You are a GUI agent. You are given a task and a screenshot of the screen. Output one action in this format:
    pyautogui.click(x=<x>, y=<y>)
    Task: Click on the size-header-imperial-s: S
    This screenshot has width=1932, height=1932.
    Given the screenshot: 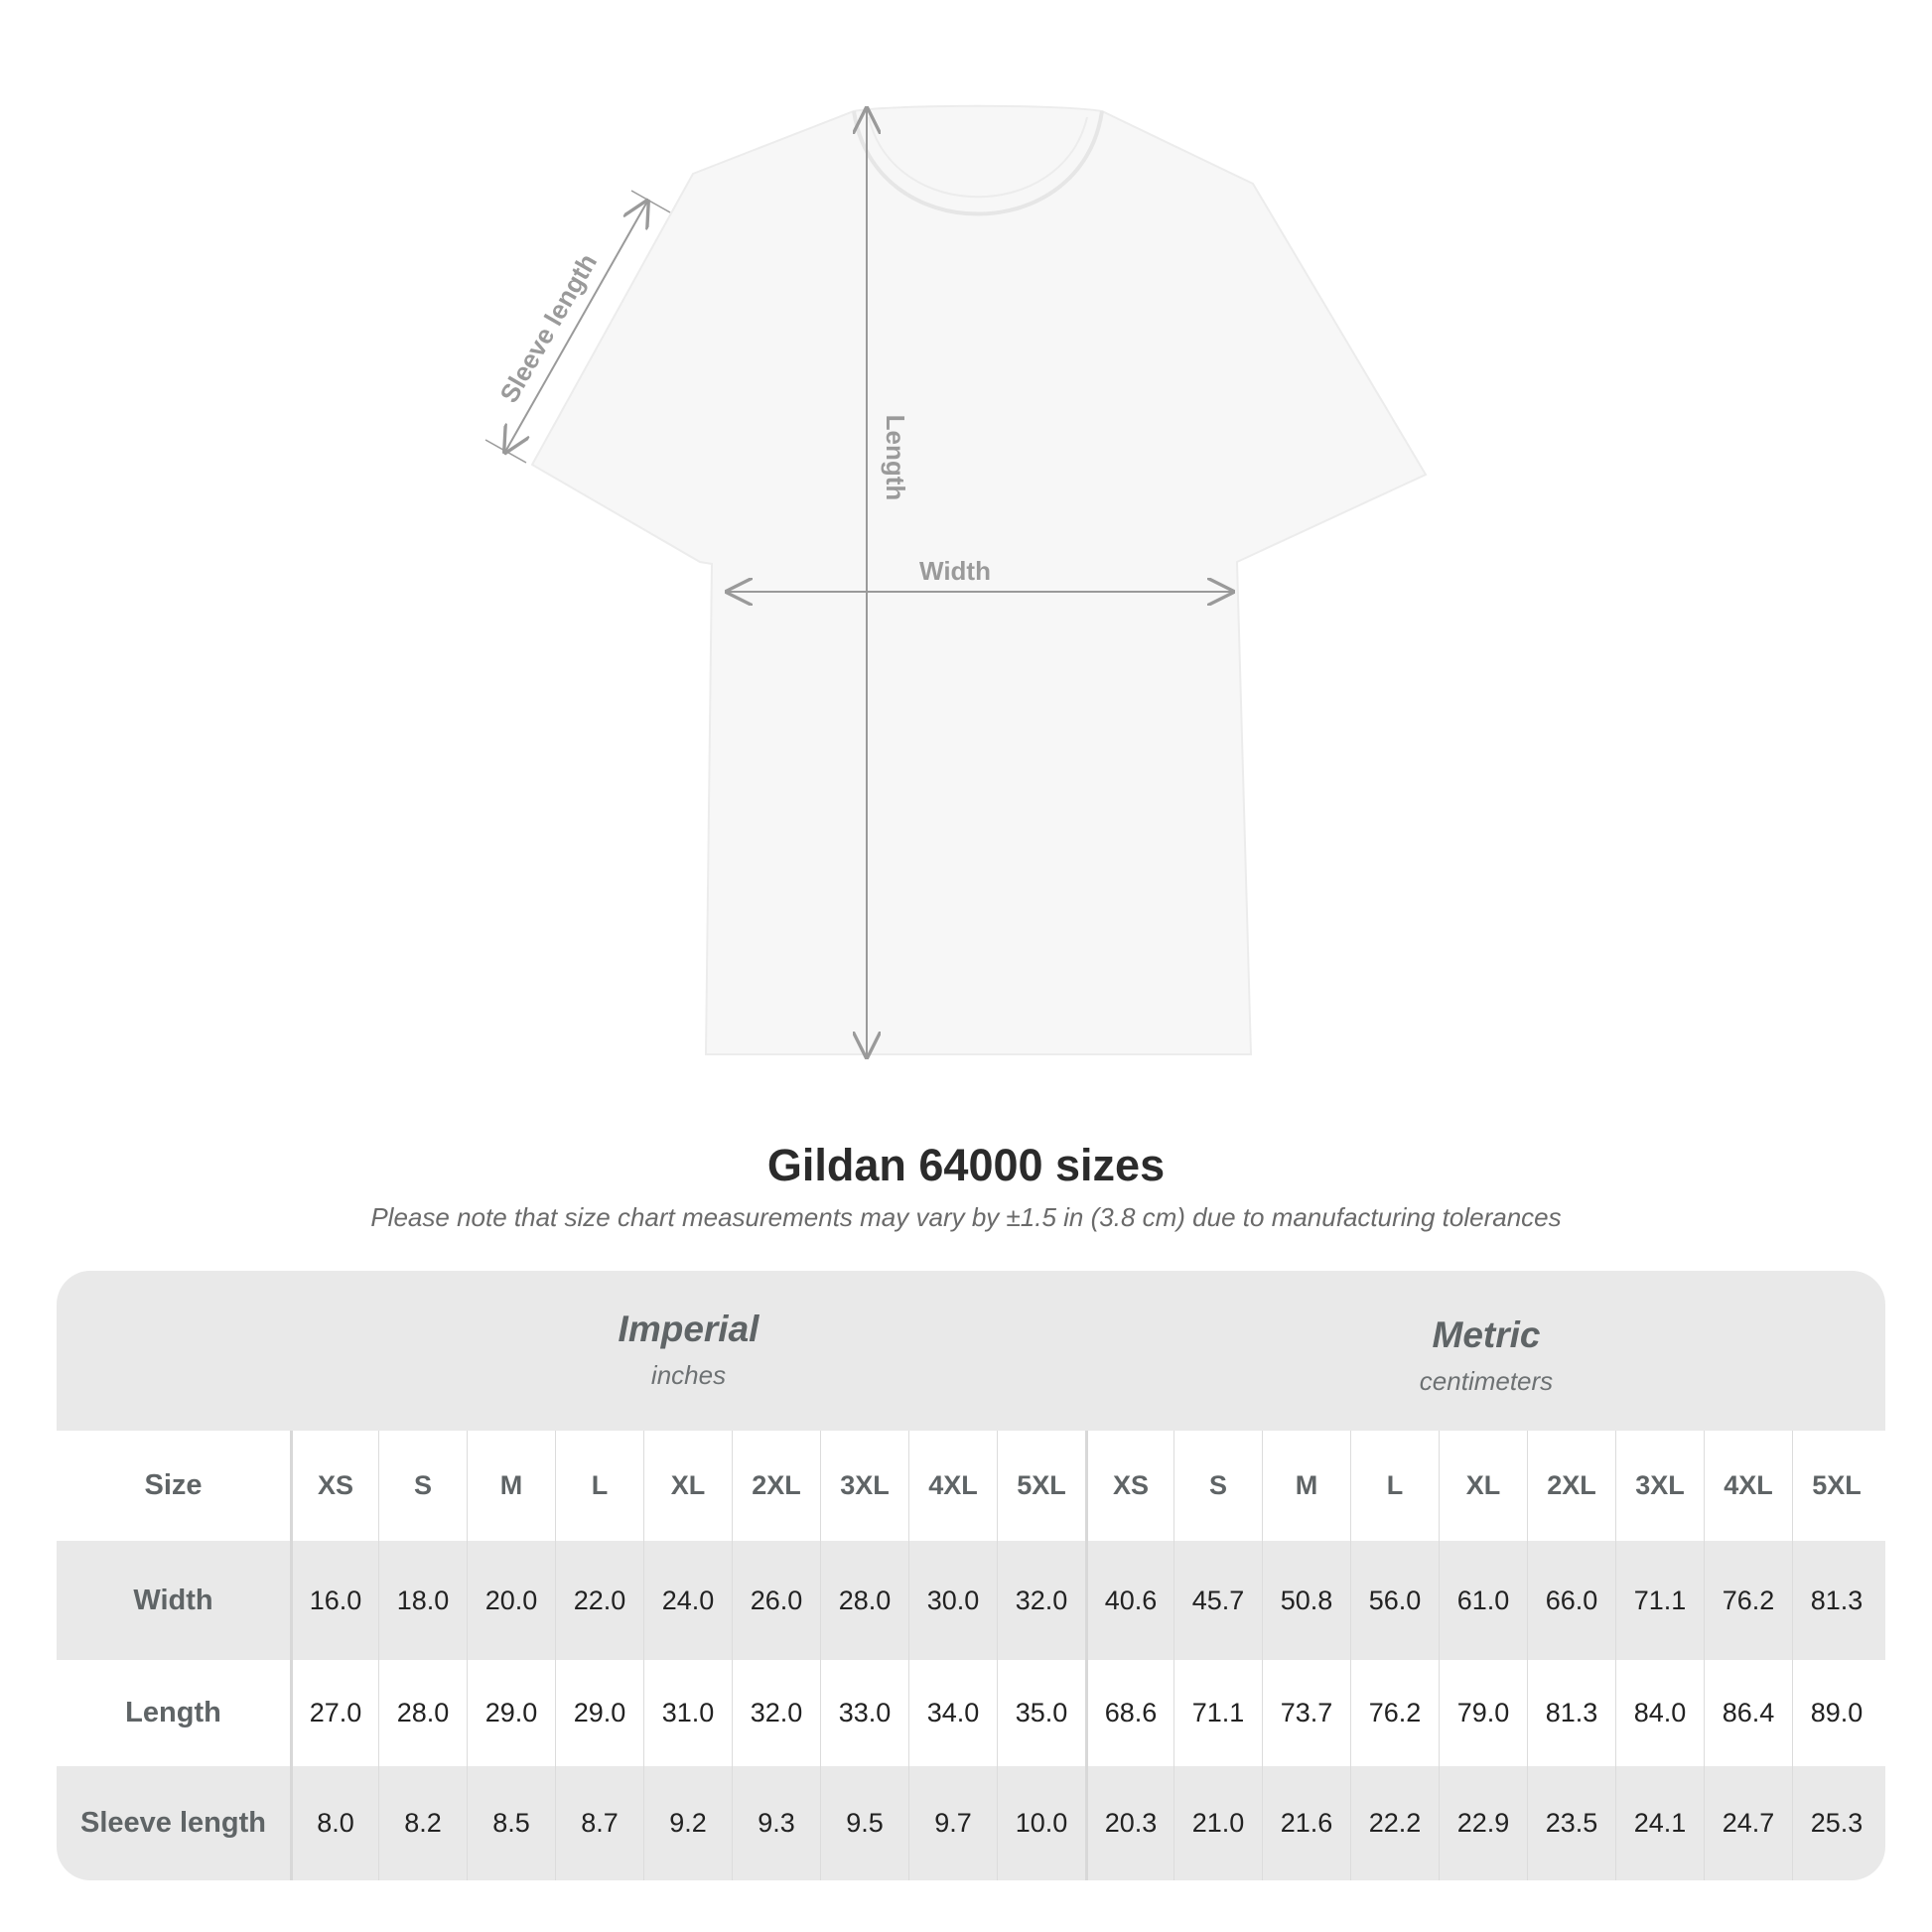 What is the action you would take?
    pyautogui.click(x=423, y=1486)
    